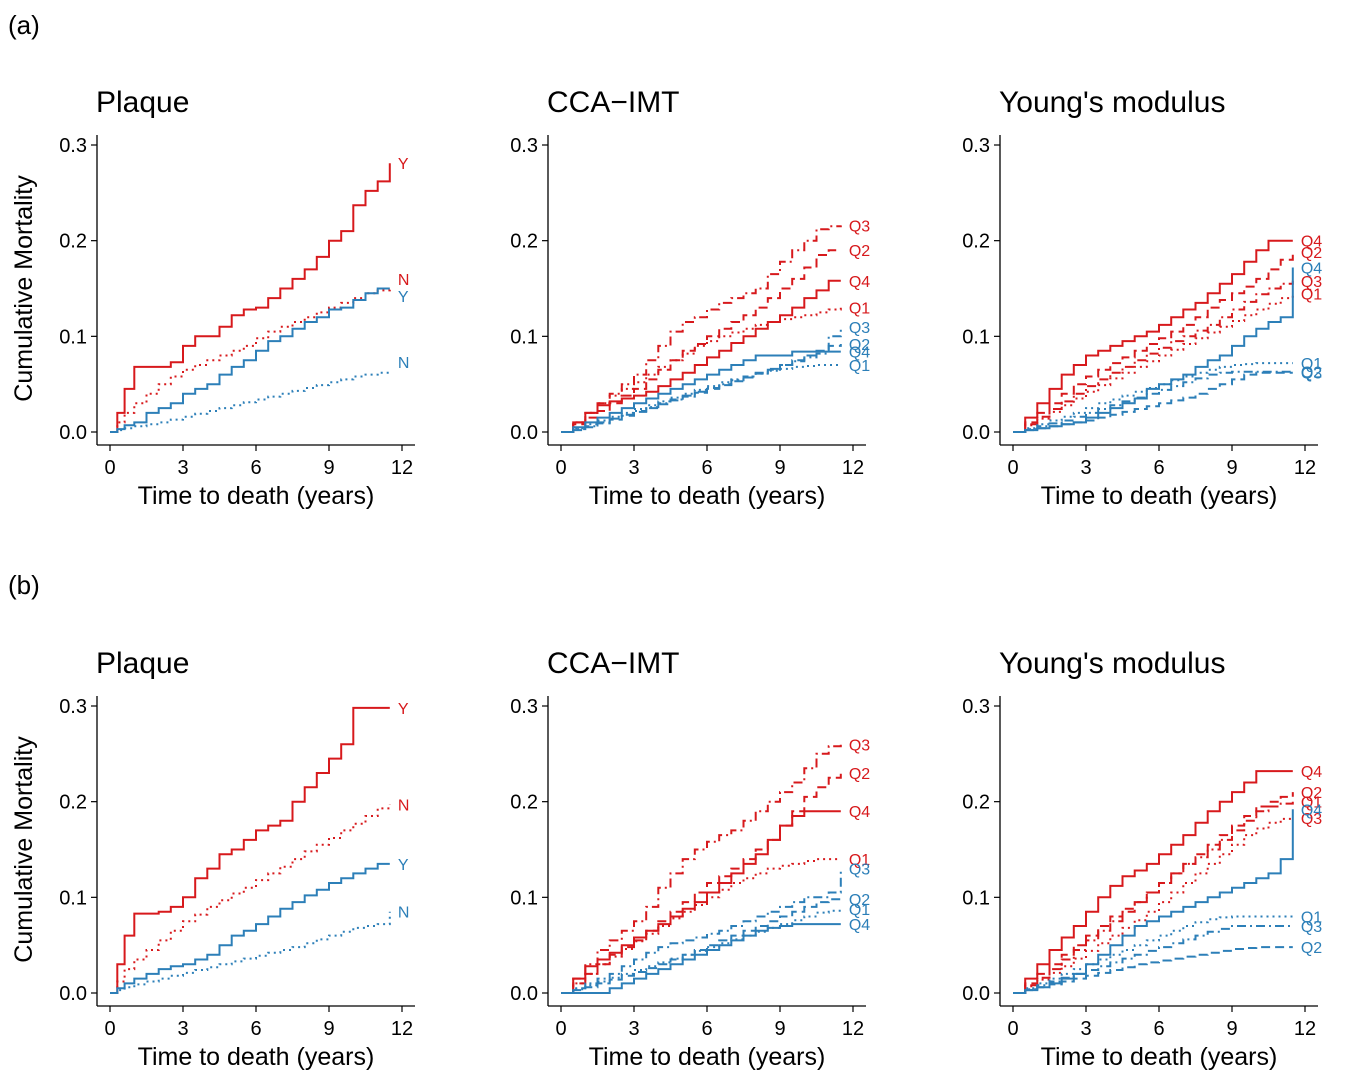 This screenshot has width=1350, height=1079. What do you see at coordinates (707, 1057) in the screenshot?
I see `chart-4-xlabel: Time to death (years)` at bounding box center [707, 1057].